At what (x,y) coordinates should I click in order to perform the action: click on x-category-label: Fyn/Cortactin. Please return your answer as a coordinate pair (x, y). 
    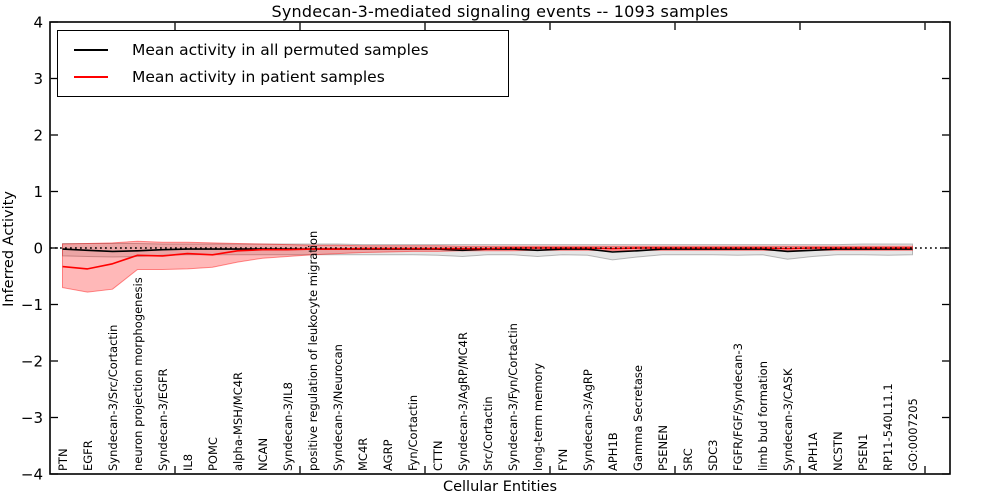
    Looking at the image, I should click on (413, 433).